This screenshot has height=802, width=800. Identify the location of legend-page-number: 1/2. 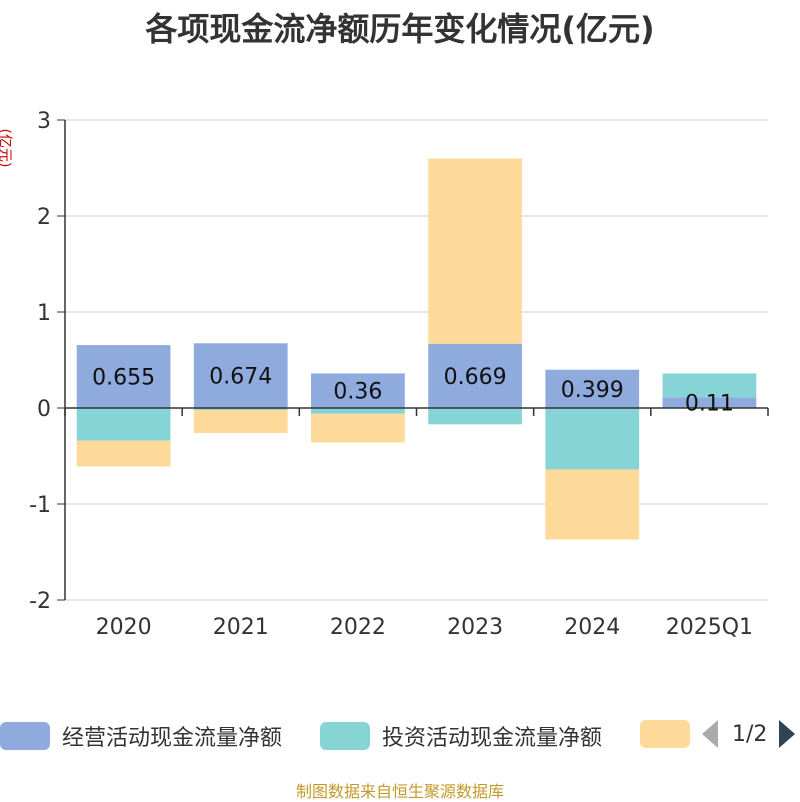
(750, 734).